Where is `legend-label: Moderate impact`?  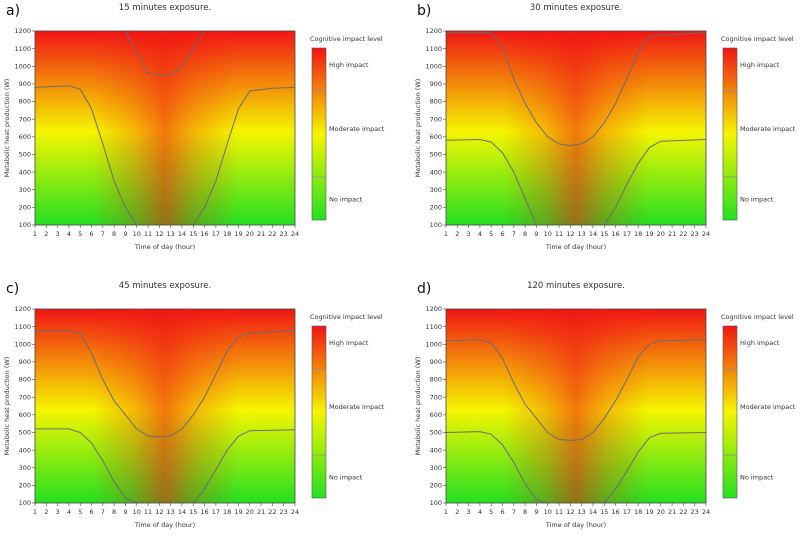
legend-label: Moderate impact is located at coordinates (357, 407).